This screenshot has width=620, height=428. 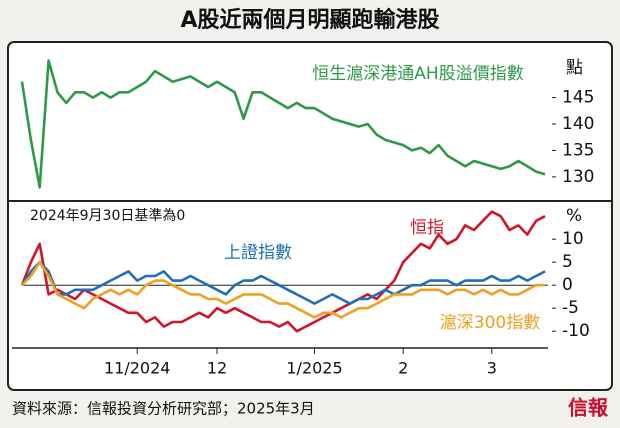 I want to click on x-tick-label: 3, so click(x=492, y=368).